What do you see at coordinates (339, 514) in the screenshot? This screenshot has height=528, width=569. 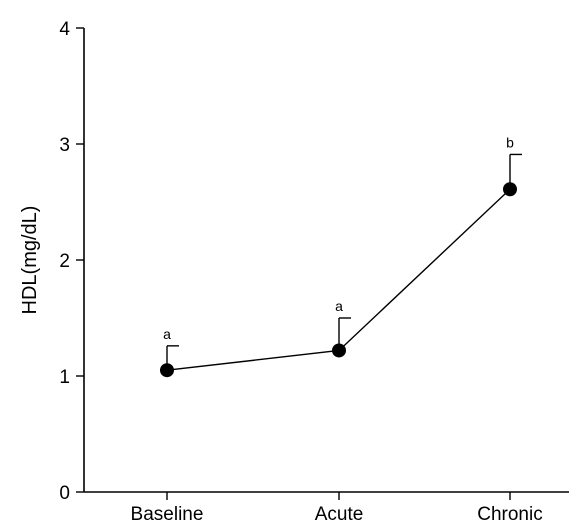 I see `x-tick-label: Acute` at bounding box center [339, 514].